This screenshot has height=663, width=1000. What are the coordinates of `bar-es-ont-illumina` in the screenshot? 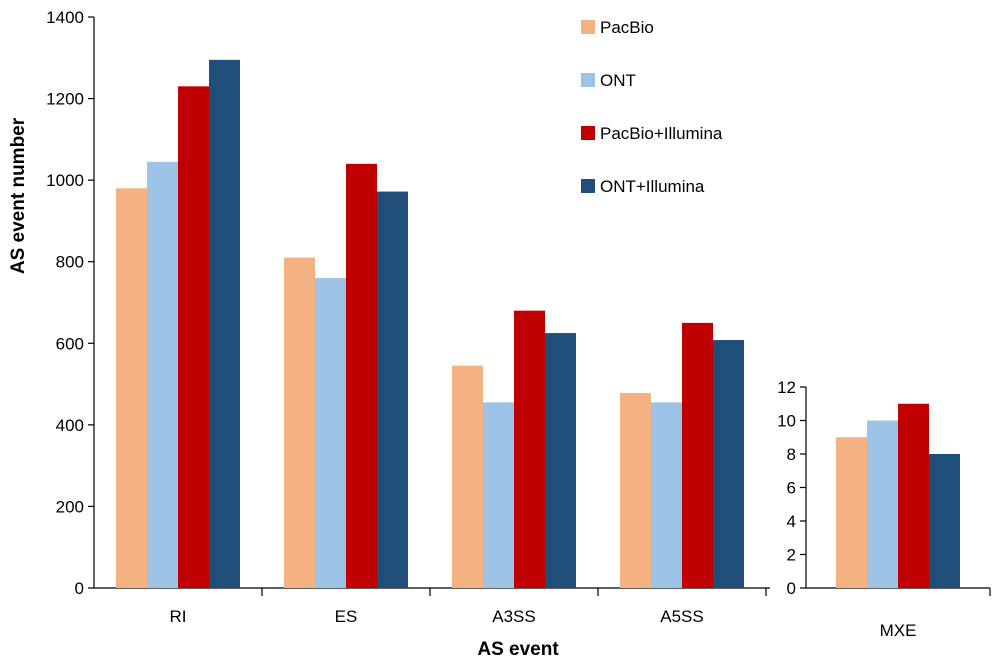 It's located at (392, 389).